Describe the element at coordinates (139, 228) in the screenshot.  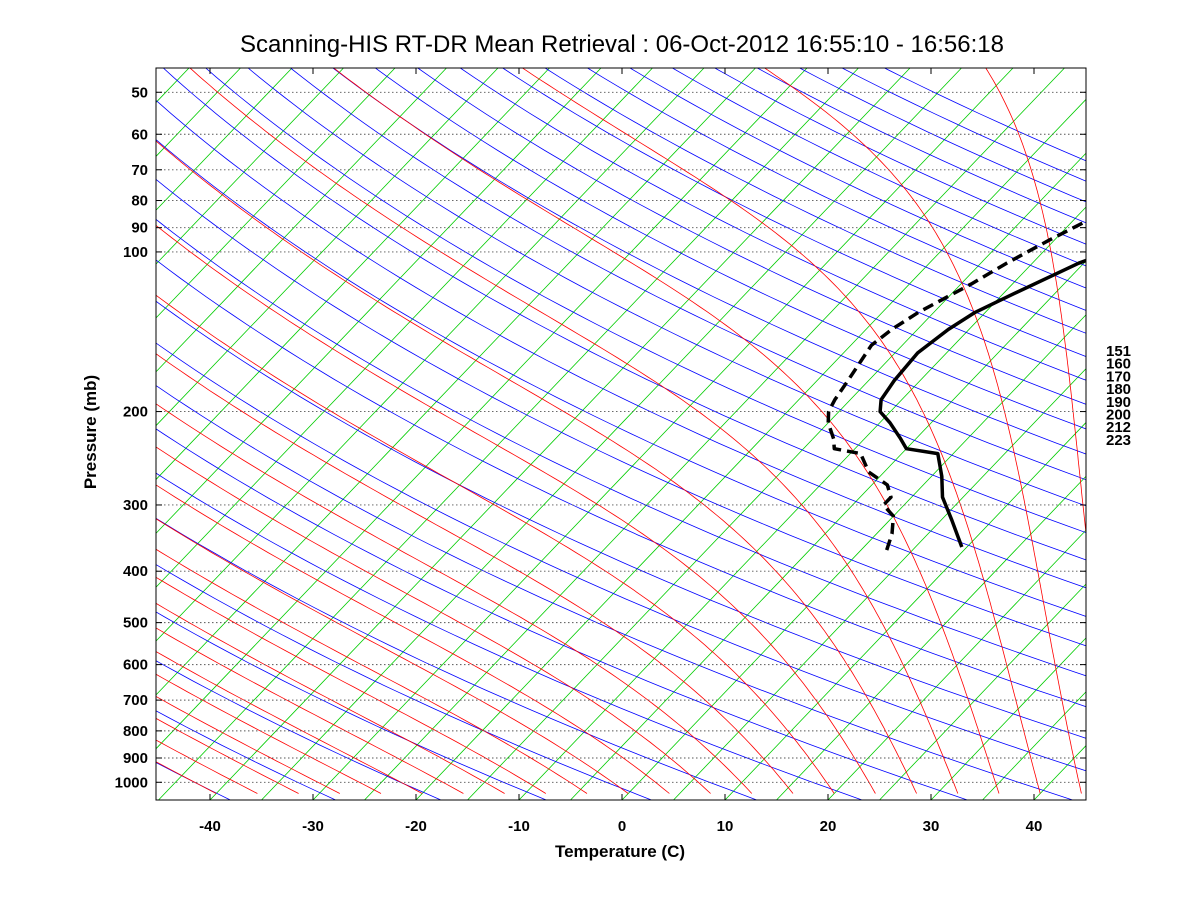
I see `y-tick-label: 90` at that location.